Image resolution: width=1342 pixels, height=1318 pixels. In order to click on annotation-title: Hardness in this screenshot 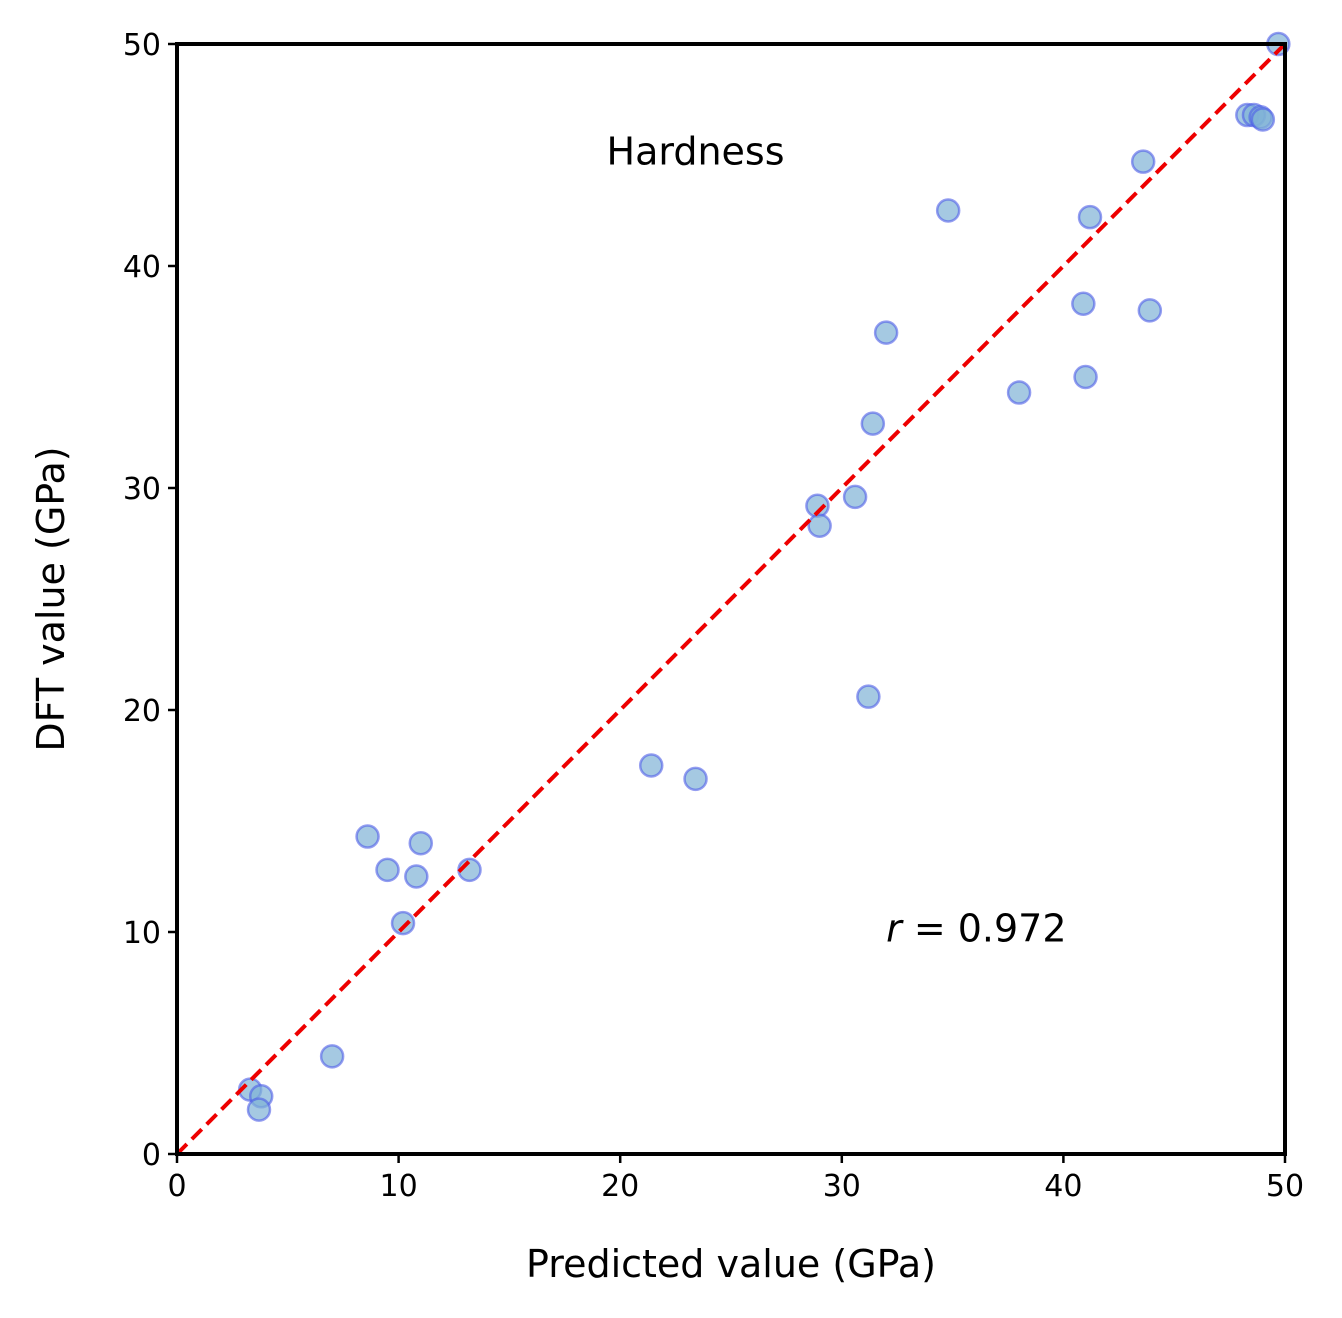, I will do `click(696, 152)`.